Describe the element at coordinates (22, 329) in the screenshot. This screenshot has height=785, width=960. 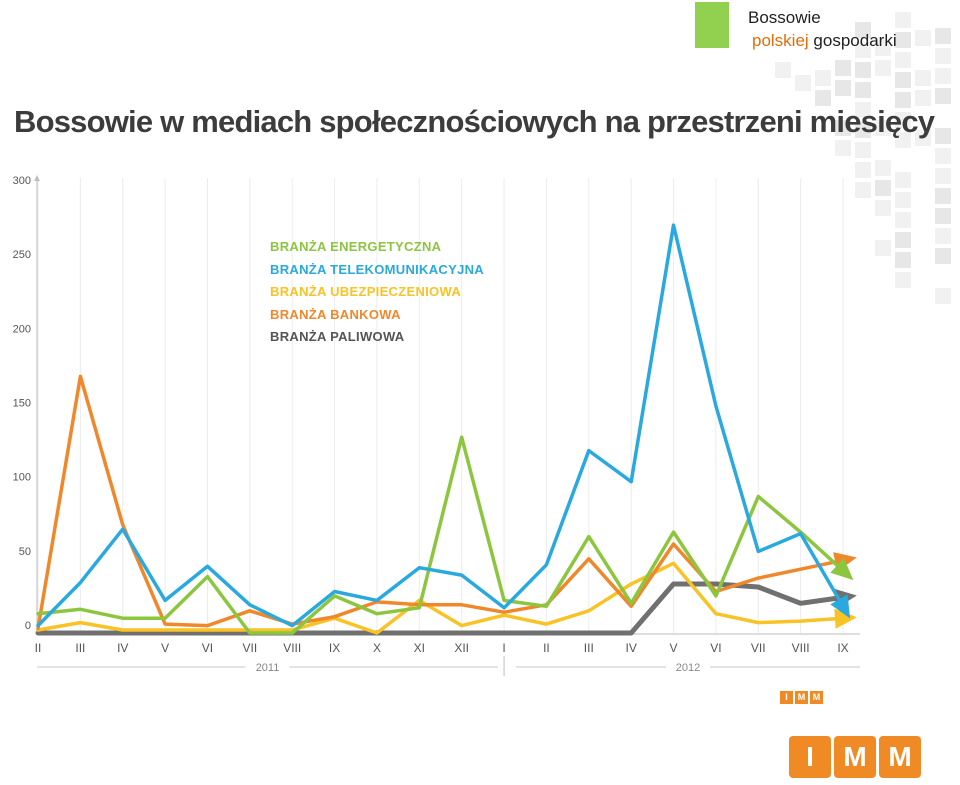
I see `y-tick-label: 200` at that location.